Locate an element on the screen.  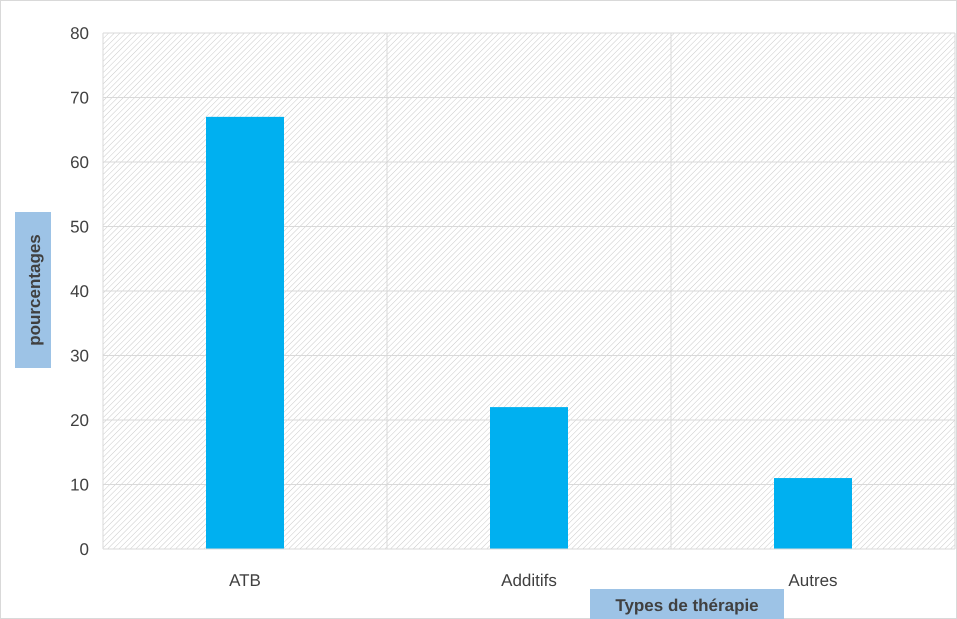
x-axis-title: Types de thérapie is located at coordinates (687, 605).